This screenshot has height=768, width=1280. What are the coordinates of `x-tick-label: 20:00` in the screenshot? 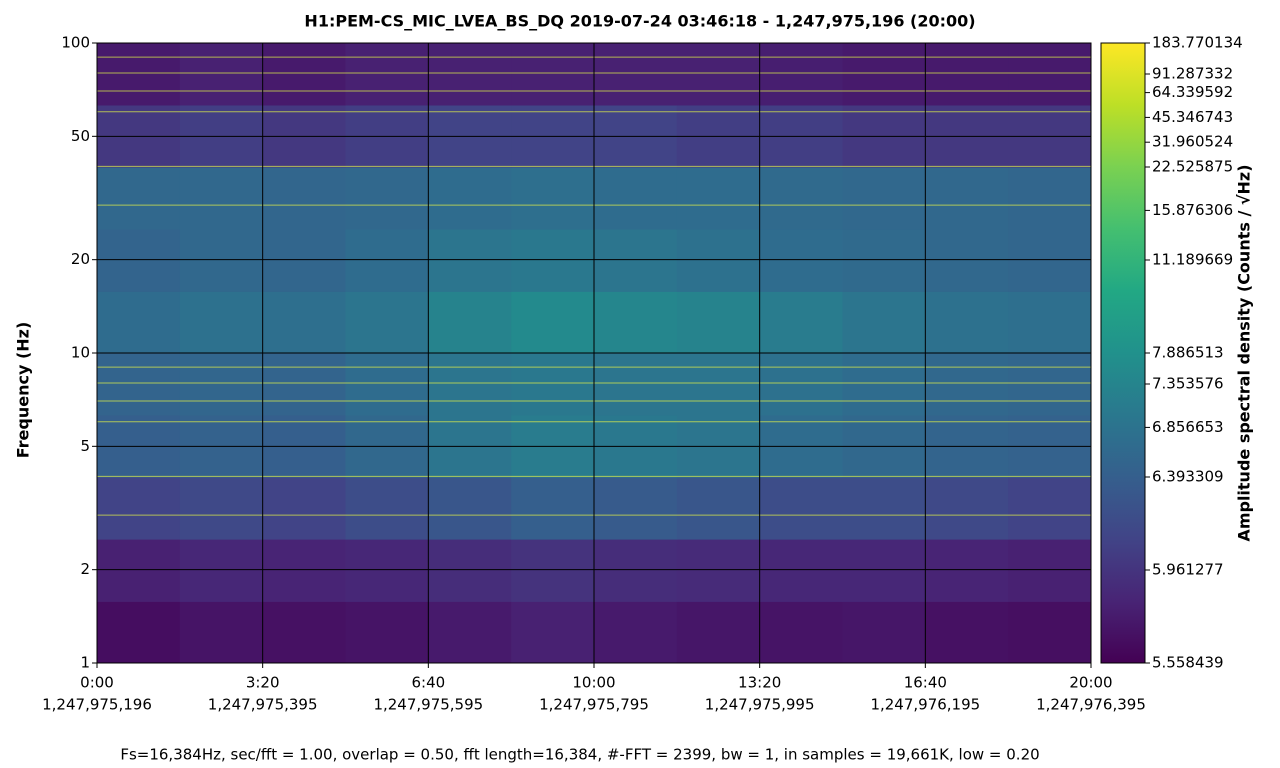 It's located at (1090, 683).